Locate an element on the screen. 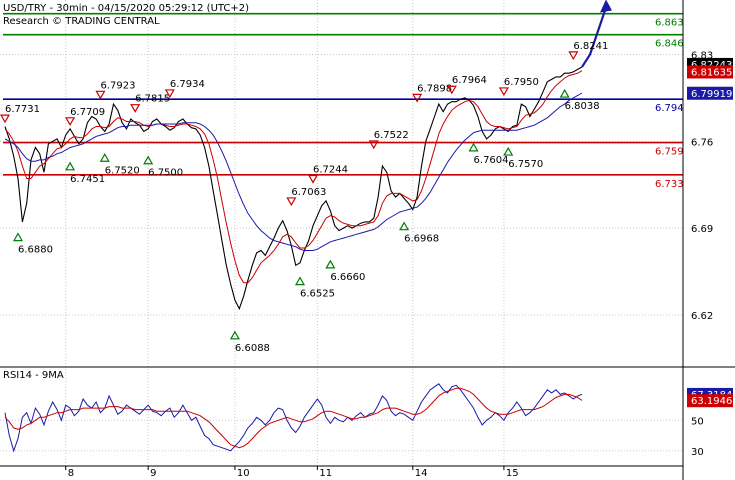 This screenshot has width=735, height=480. rsi-line is located at coordinates (293, 418).